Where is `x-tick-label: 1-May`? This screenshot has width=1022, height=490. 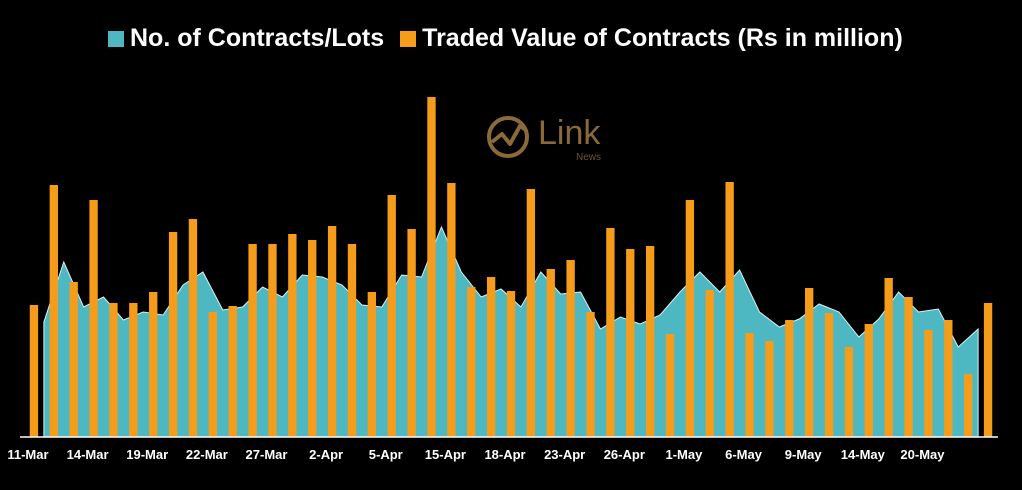
x-tick-label: 1-May is located at coordinates (685, 454).